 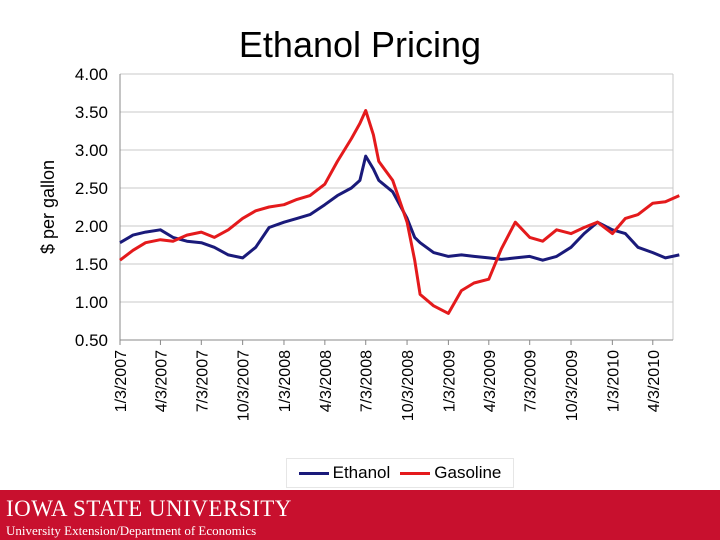 What do you see at coordinates (91, 112) in the screenshot?
I see `y-tick-label: 3.50` at bounding box center [91, 112].